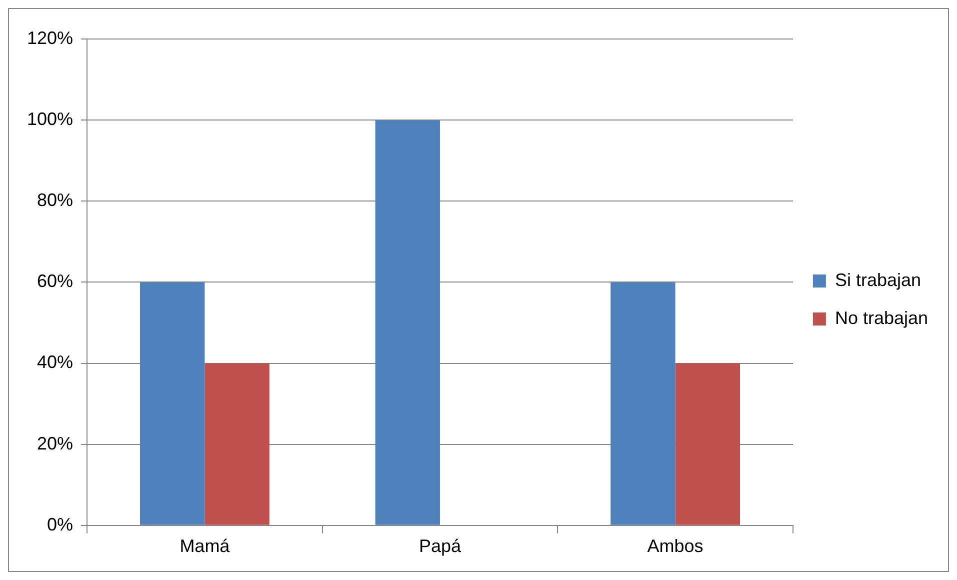 The image size is (957, 580). Describe the element at coordinates (50, 38) in the screenshot. I see `y-tick-label: 120%` at that location.